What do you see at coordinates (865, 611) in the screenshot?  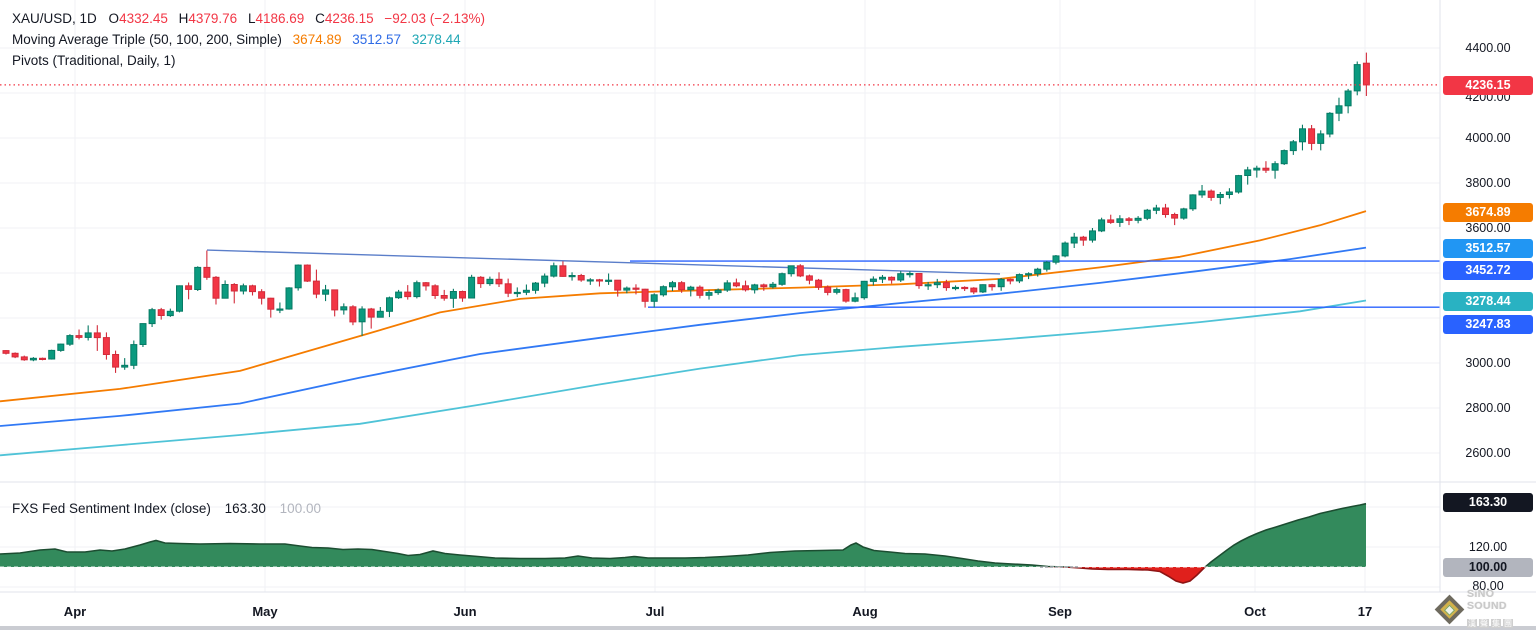 I see `time-axis-label: Aug` at bounding box center [865, 611].